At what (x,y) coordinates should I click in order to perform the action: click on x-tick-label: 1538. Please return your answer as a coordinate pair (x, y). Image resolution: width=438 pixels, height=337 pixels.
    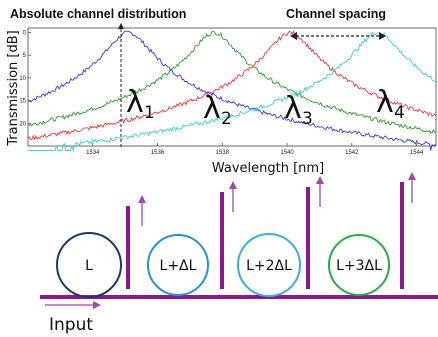
    Looking at the image, I should click on (223, 153).